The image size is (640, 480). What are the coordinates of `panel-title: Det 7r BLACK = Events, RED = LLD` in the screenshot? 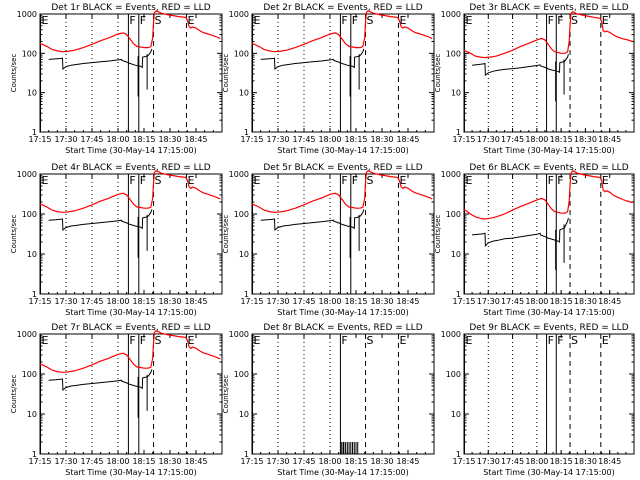 It's located at (130, 328).